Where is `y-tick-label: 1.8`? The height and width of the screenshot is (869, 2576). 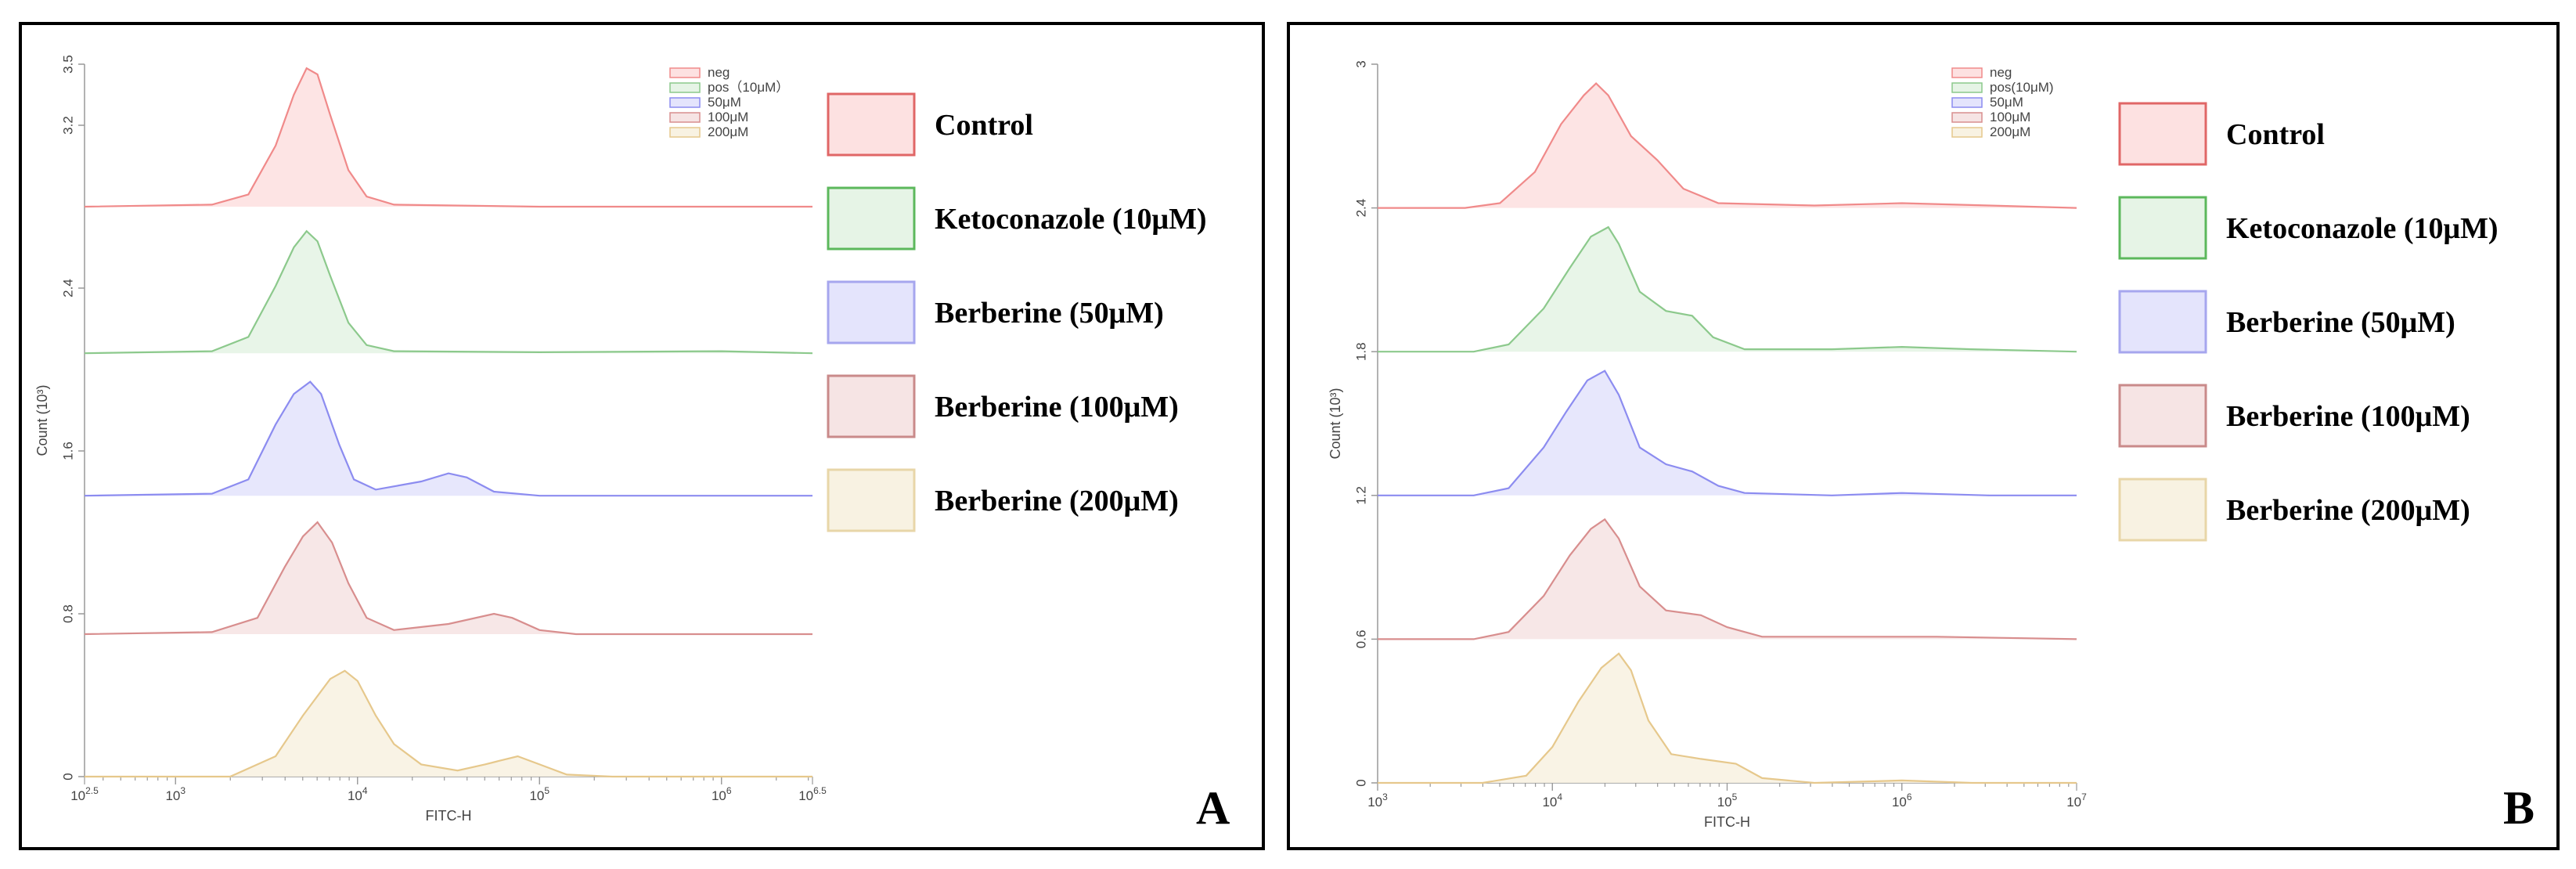
y-tick-label: 1.8 is located at coordinates (1360, 351).